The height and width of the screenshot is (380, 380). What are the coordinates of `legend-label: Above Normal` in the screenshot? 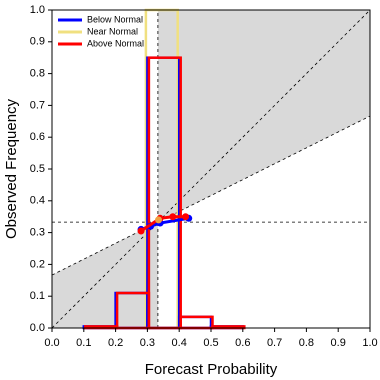 It's located at (115, 43).